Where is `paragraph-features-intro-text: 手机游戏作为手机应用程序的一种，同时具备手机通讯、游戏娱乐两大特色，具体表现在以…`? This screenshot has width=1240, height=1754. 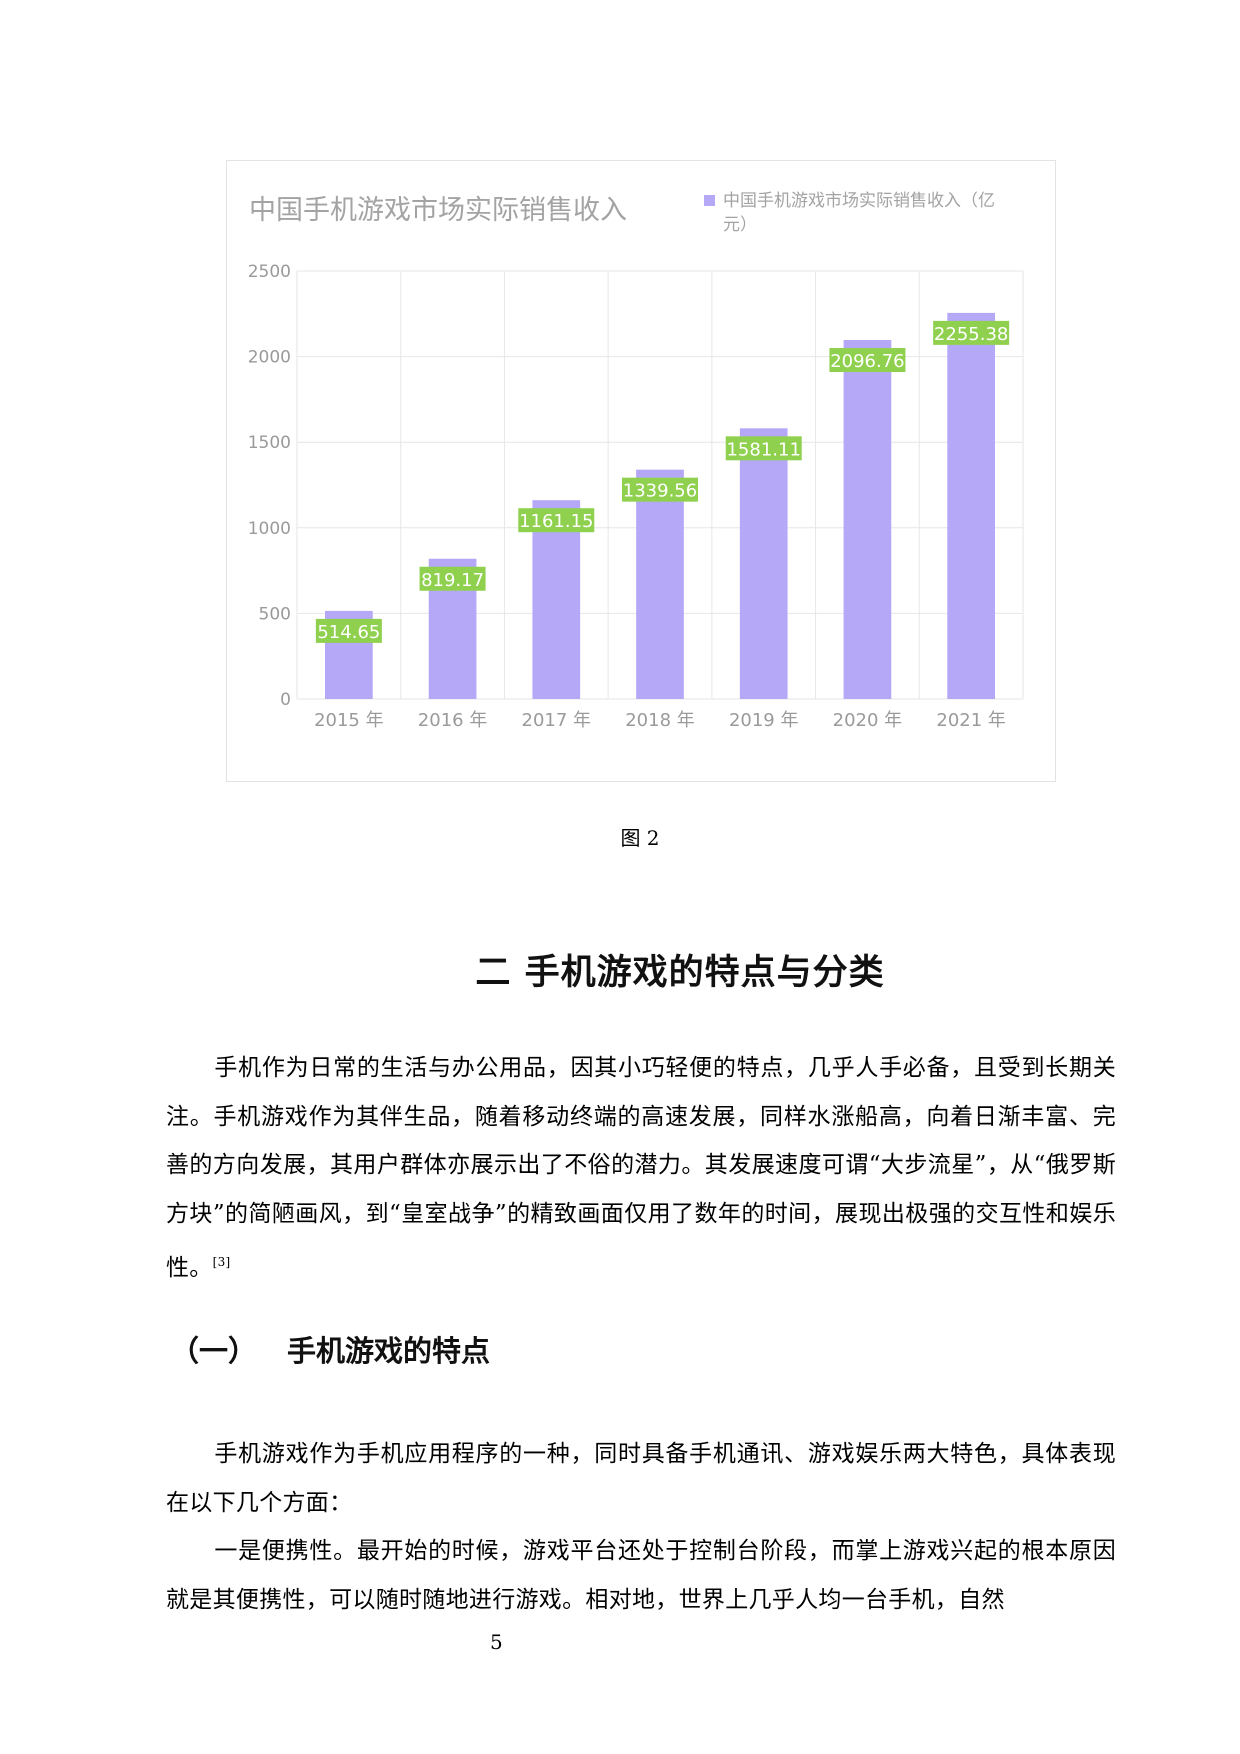
paragraph-features-intro-text: 手机游戏作为手机应用程序的一种，同时具备手机通讯、游戏娱乐两大特色，具体表现在以… is located at coordinates (641, 1478).